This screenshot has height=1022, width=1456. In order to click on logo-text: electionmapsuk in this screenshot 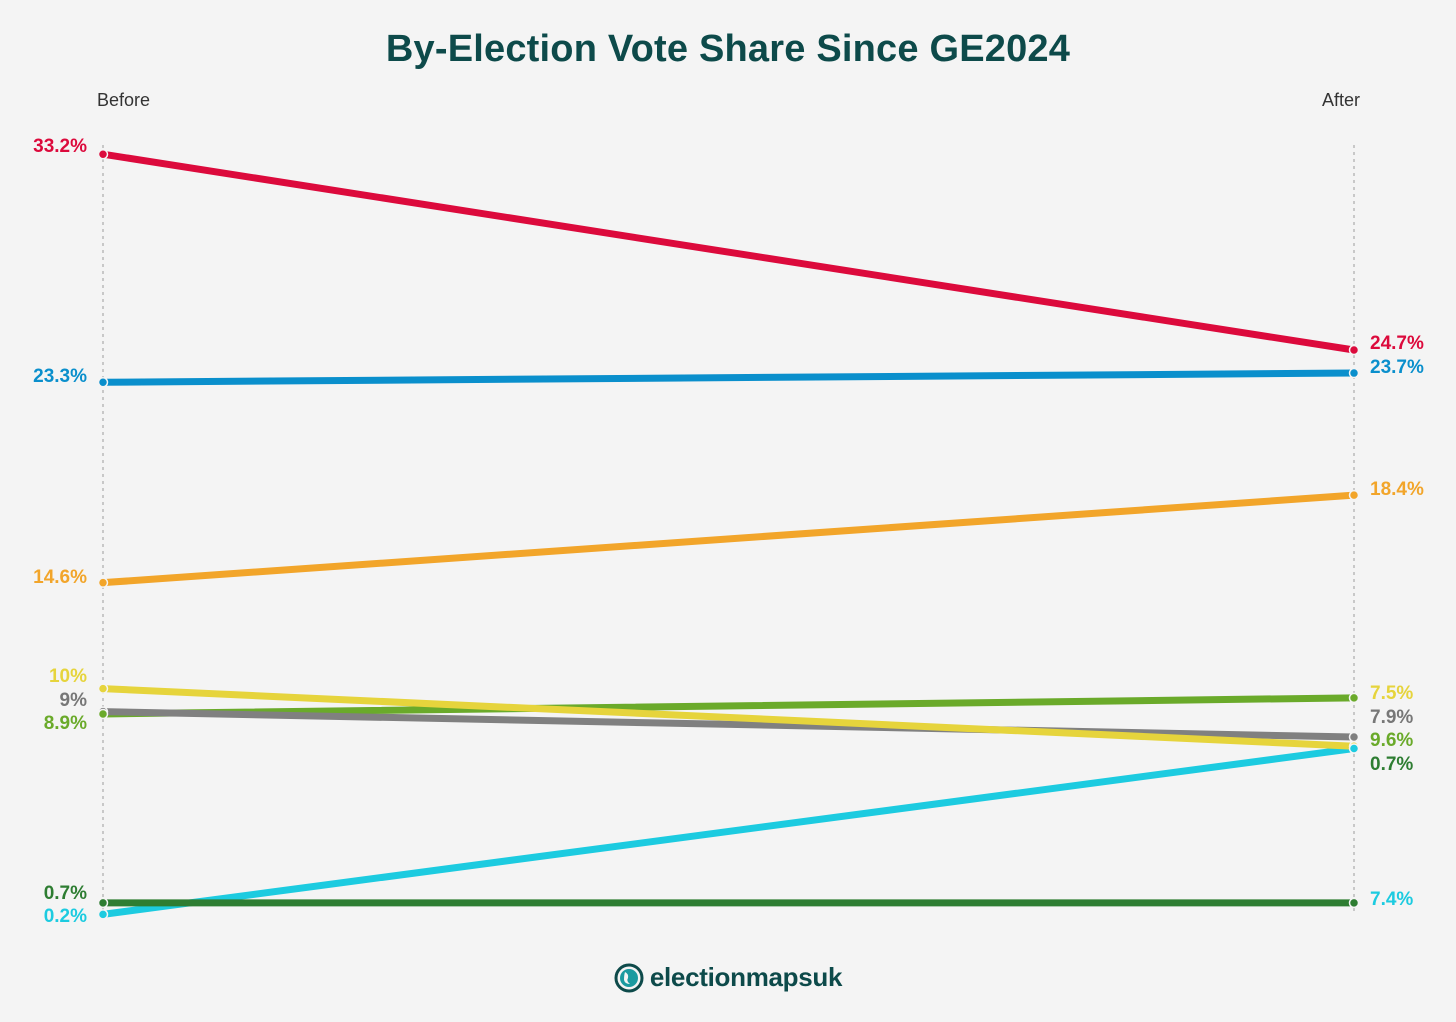, I will do `click(746, 977)`.